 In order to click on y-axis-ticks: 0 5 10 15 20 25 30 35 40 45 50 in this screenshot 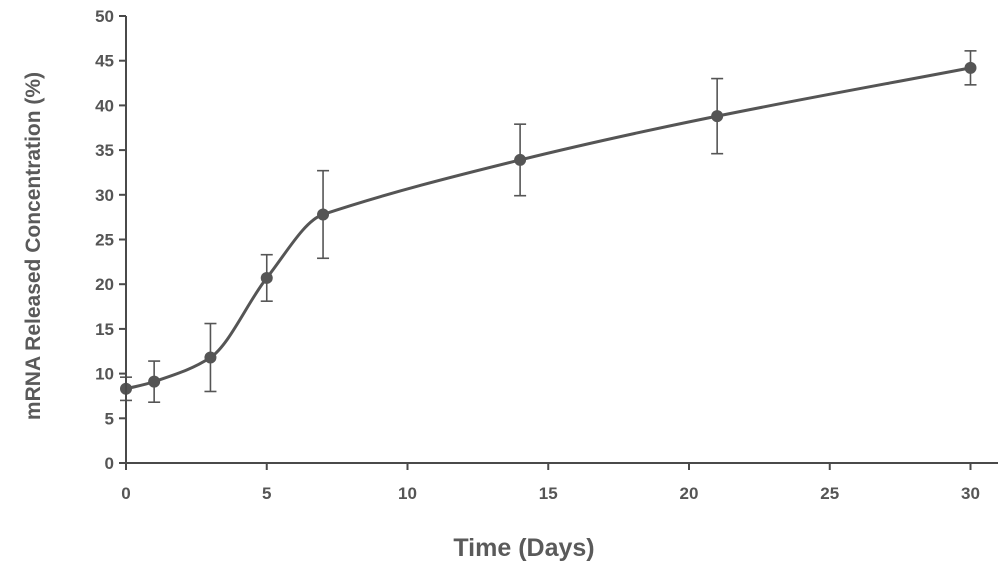, I will do `click(110, 240)`.